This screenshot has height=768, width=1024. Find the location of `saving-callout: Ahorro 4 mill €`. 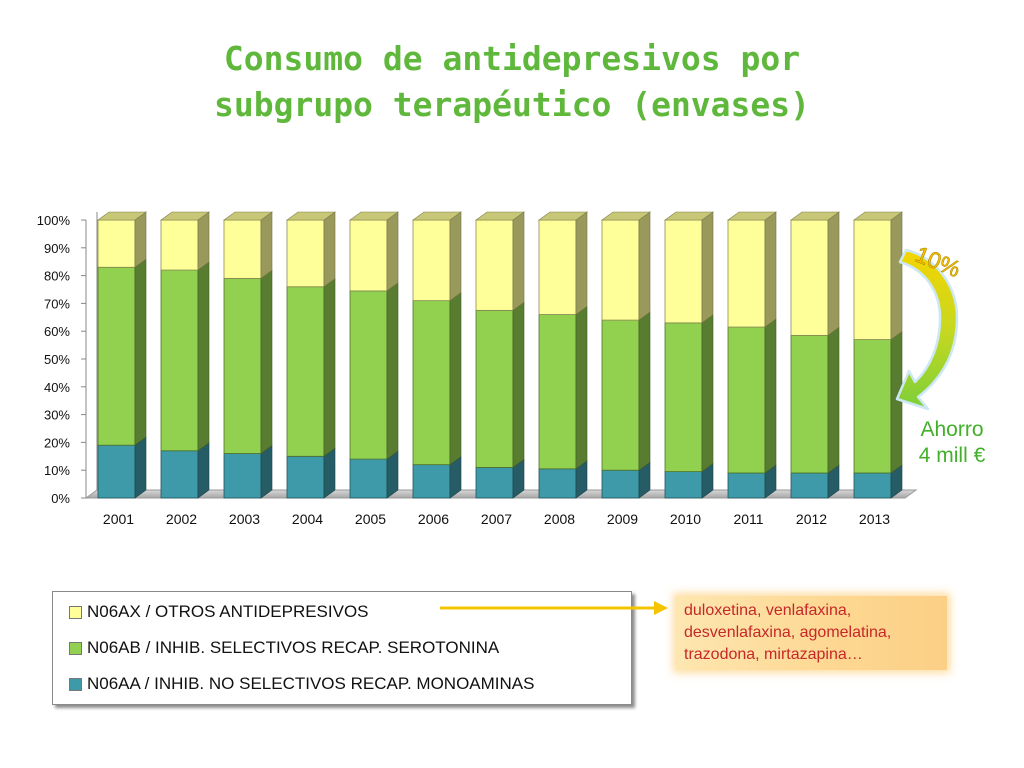

saving-callout: Ahorro 4 mill € is located at coordinates (952, 443).